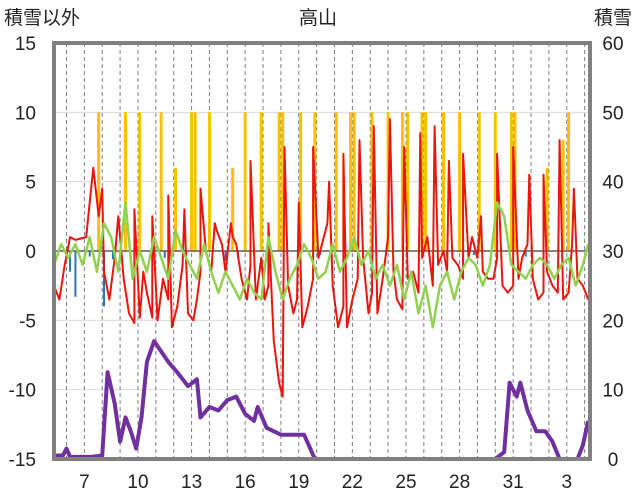 The width and height of the screenshot is (636, 501). What do you see at coordinates (191, 482) in the screenshot?
I see `x-tick-label: 13` at bounding box center [191, 482].